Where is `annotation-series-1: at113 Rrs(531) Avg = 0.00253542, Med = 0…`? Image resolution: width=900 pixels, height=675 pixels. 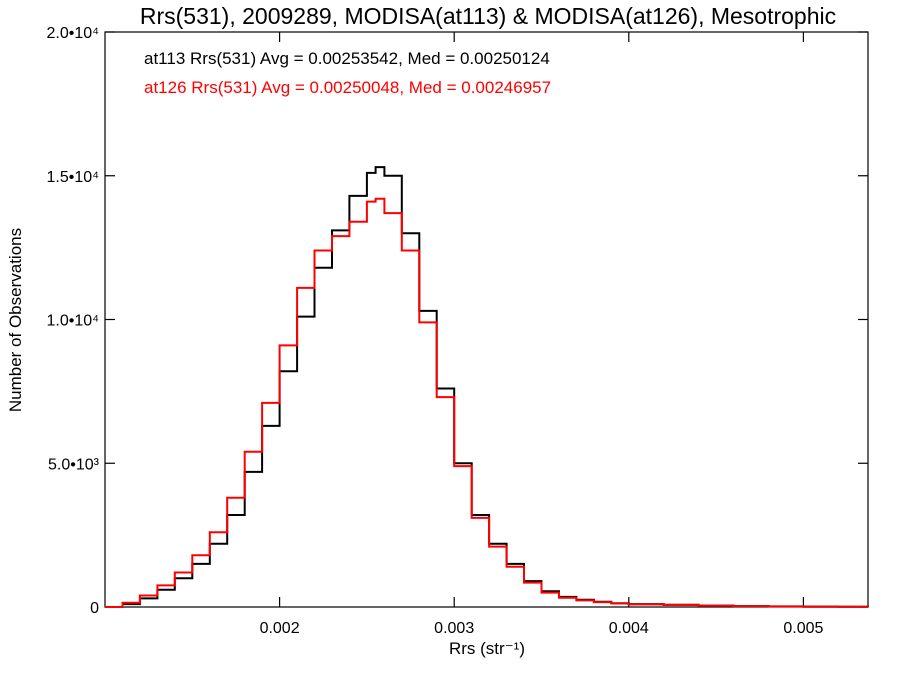 annotation-series-1: at113 Rrs(531) Avg = 0.00253542, Med = 0… is located at coordinates (347, 58).